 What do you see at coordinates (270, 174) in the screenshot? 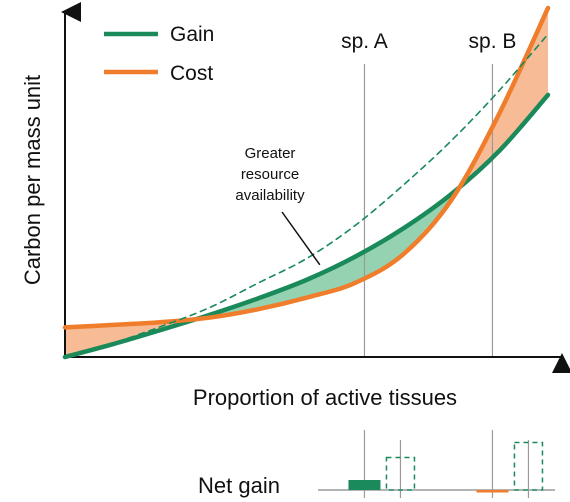
I see `annotation-line-2: resource` at bounding box center [270, 174].